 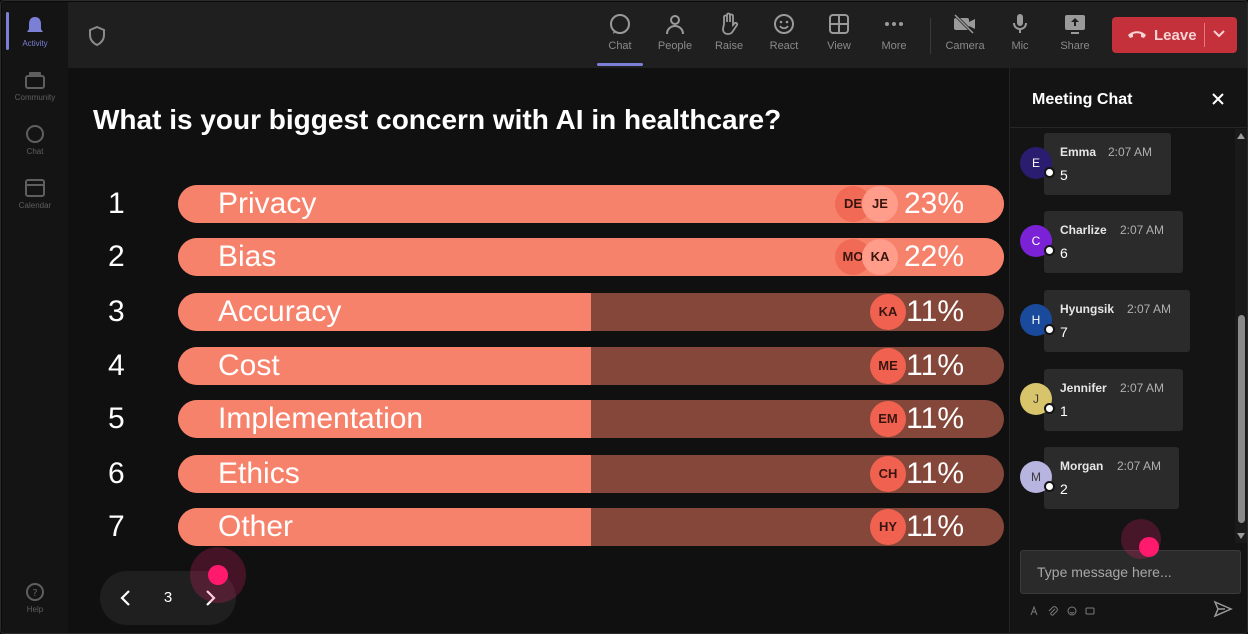 I want to click on option-bar: Ethics CH 11%, so click(x=591, y=474).